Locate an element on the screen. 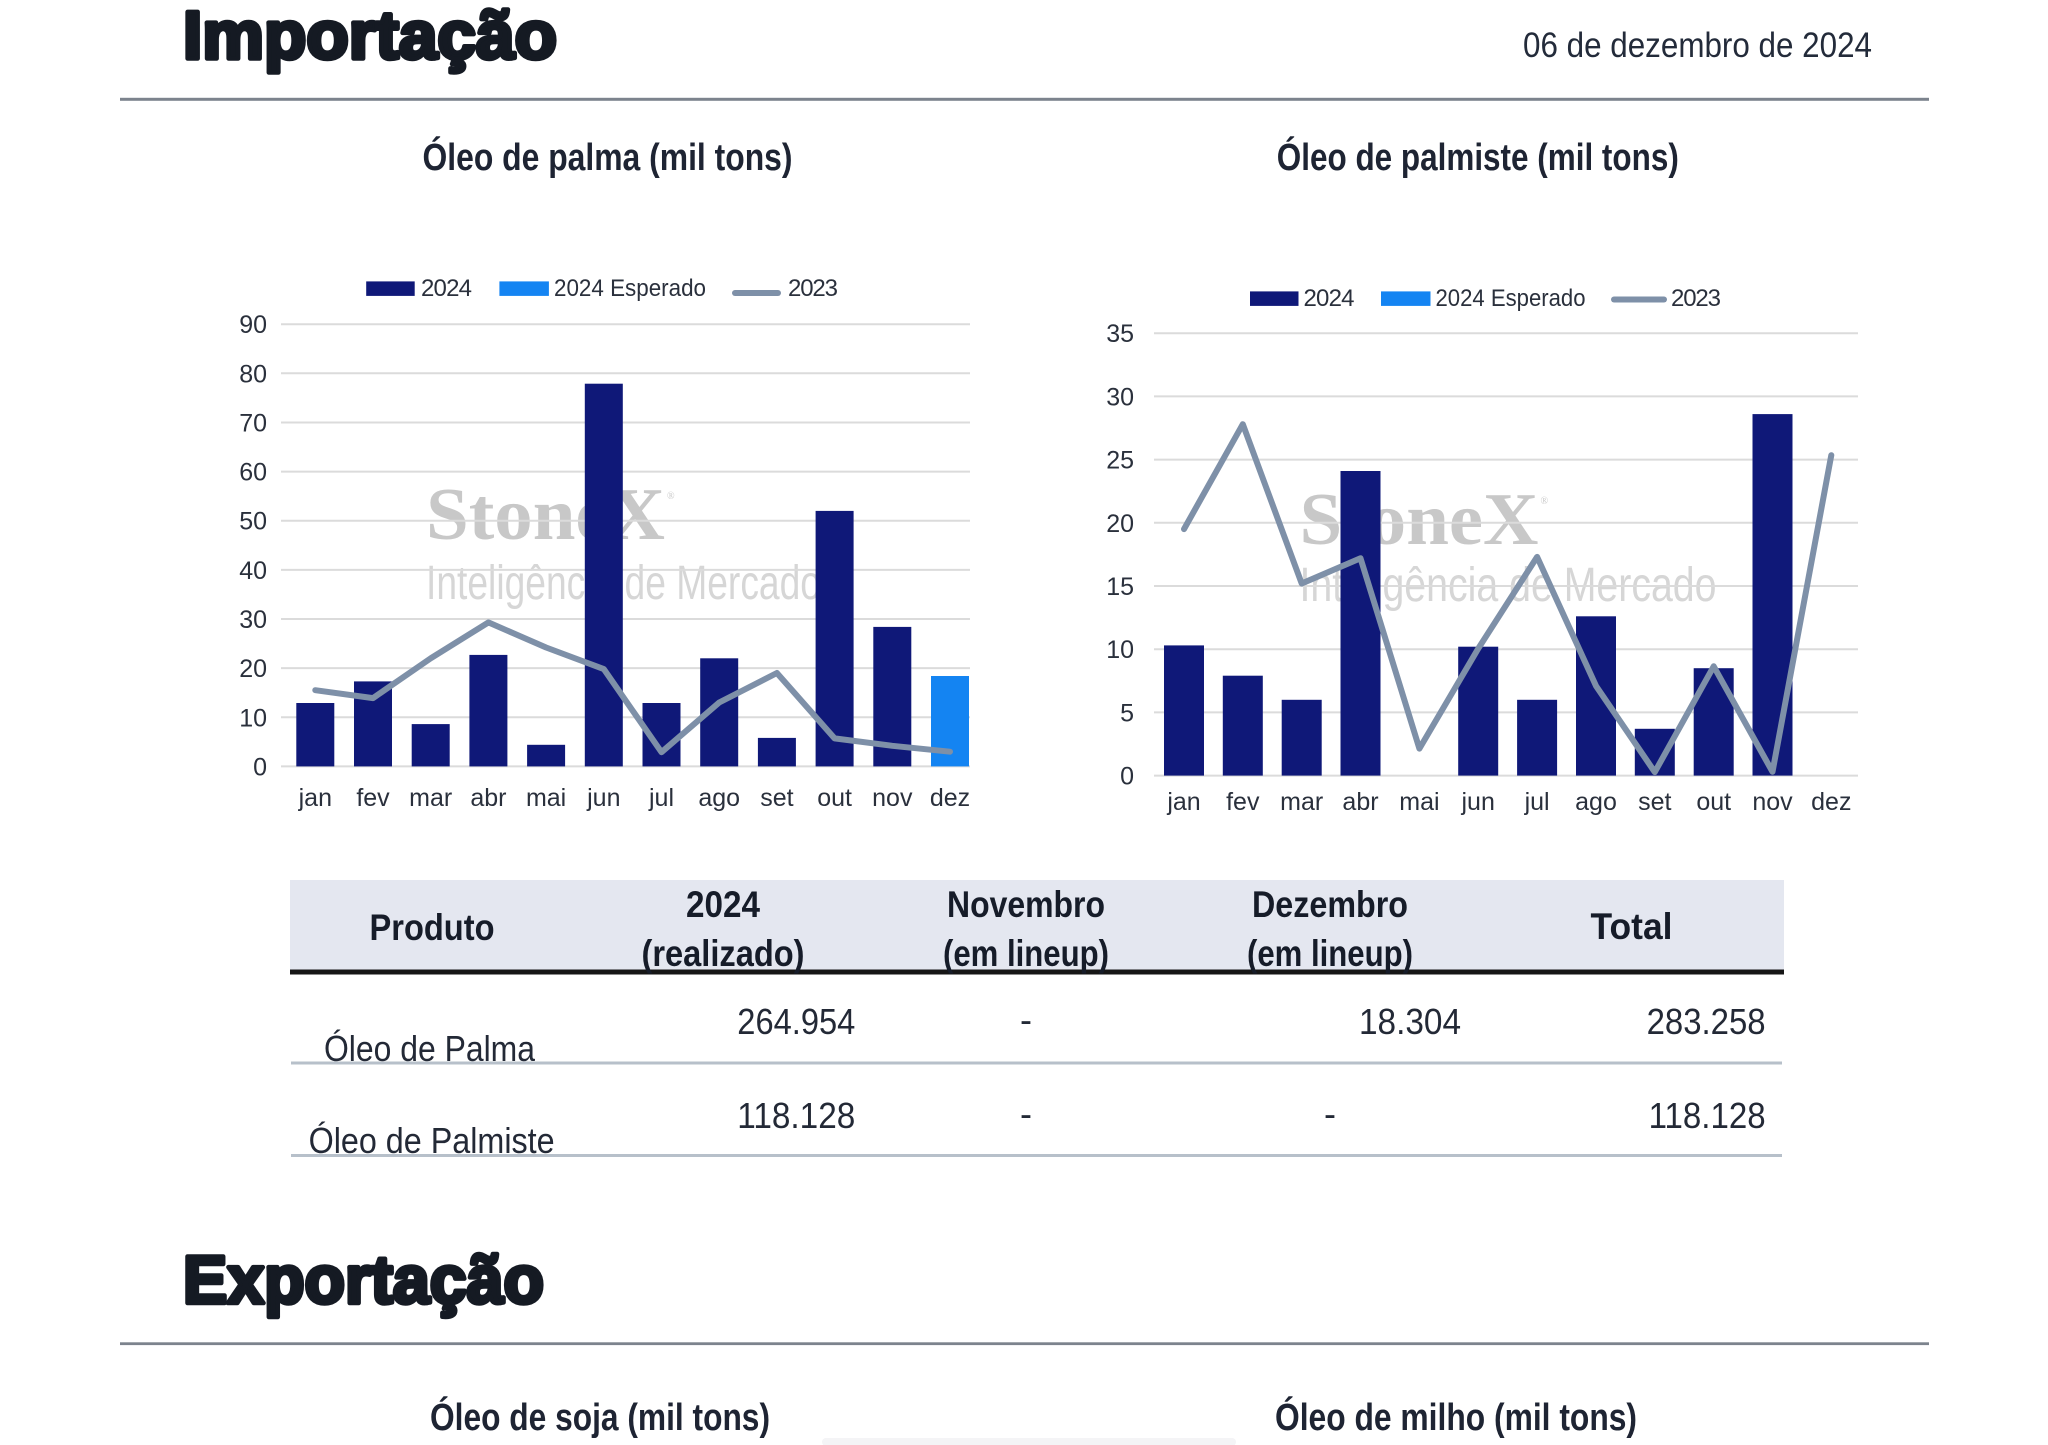 This screenshot has width=2048, height=1445. svg-text: 06 de dezembro de 2024 is located at coordinates (1697, 45).